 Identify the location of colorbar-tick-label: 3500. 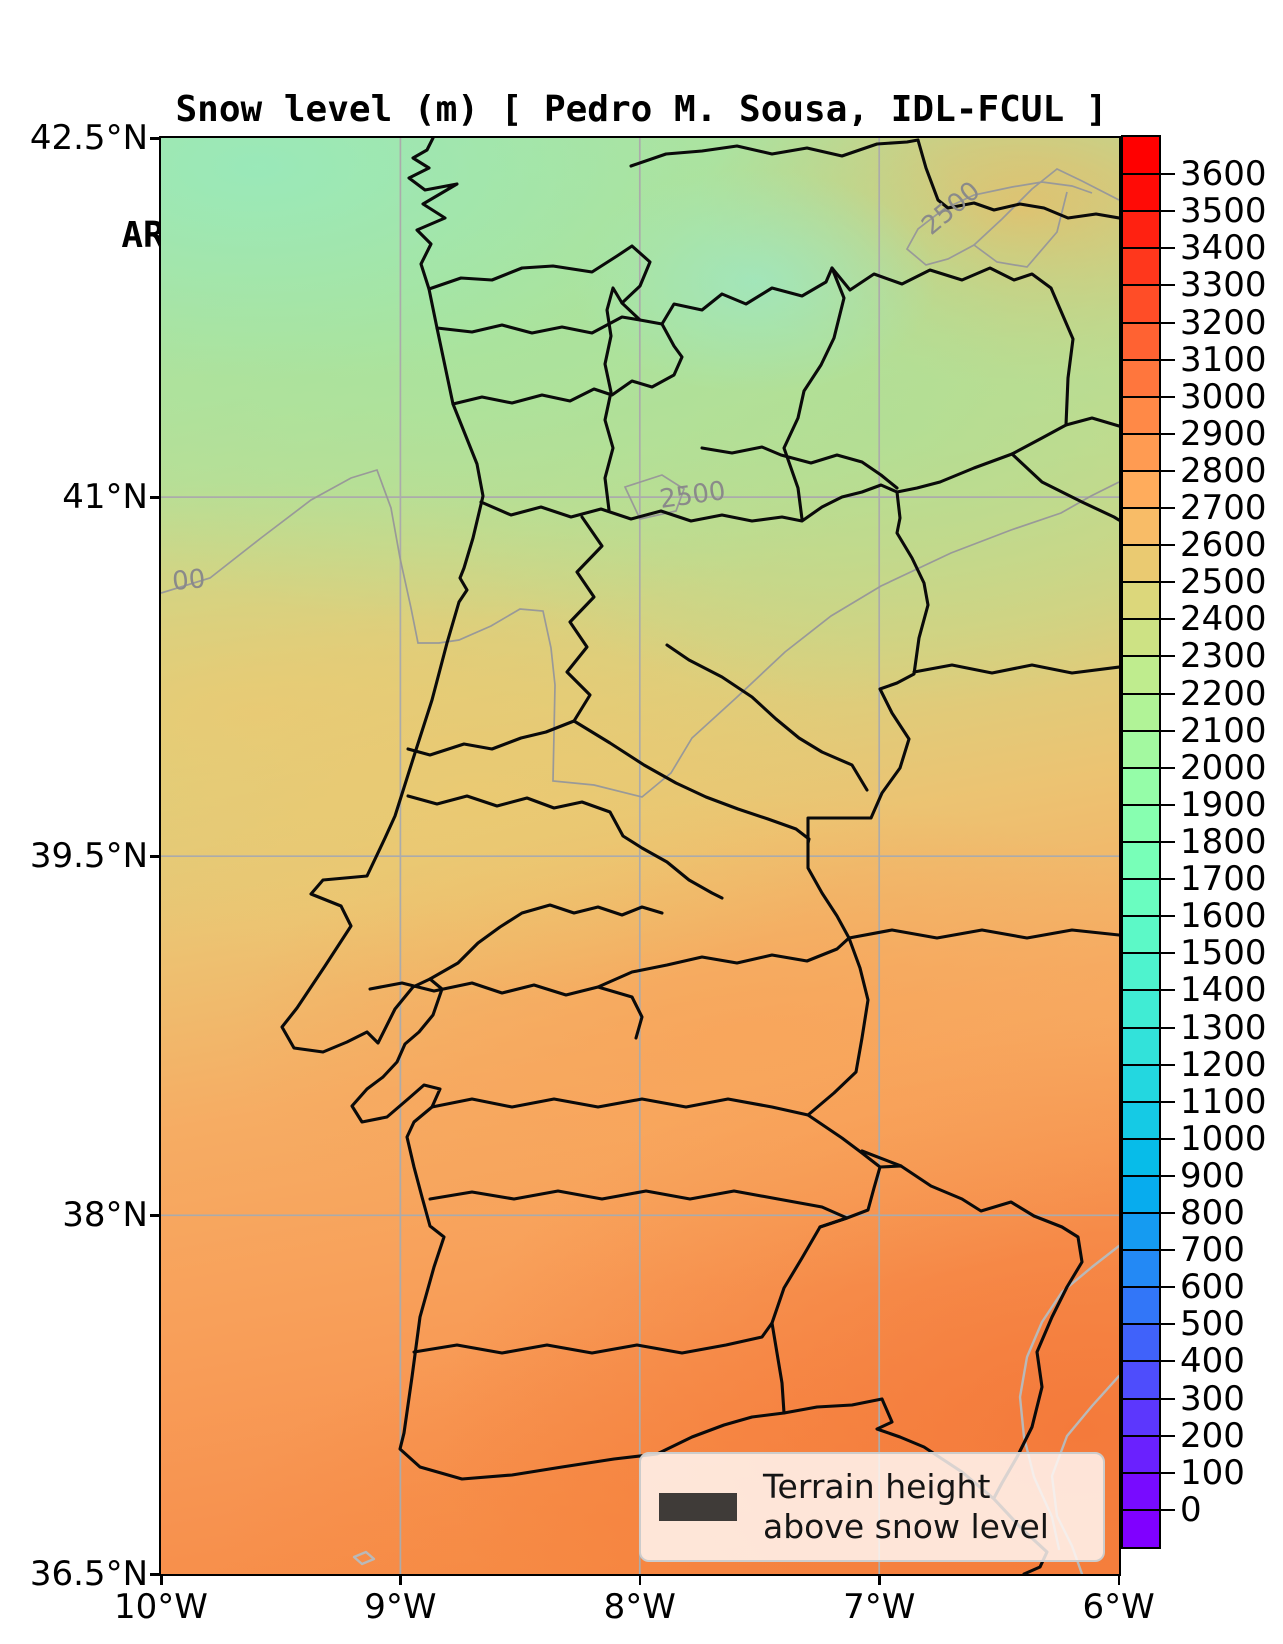
(1223, 211).